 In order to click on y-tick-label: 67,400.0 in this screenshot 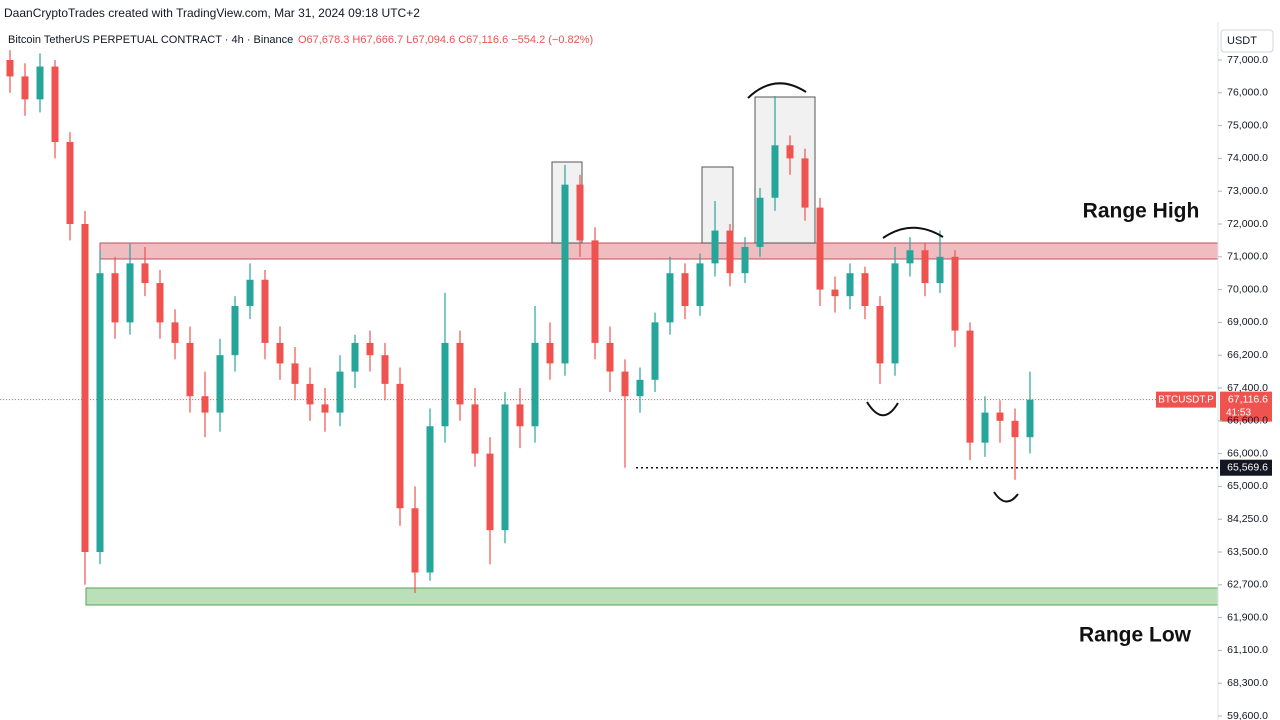, I will do `click(1247, 388)`.